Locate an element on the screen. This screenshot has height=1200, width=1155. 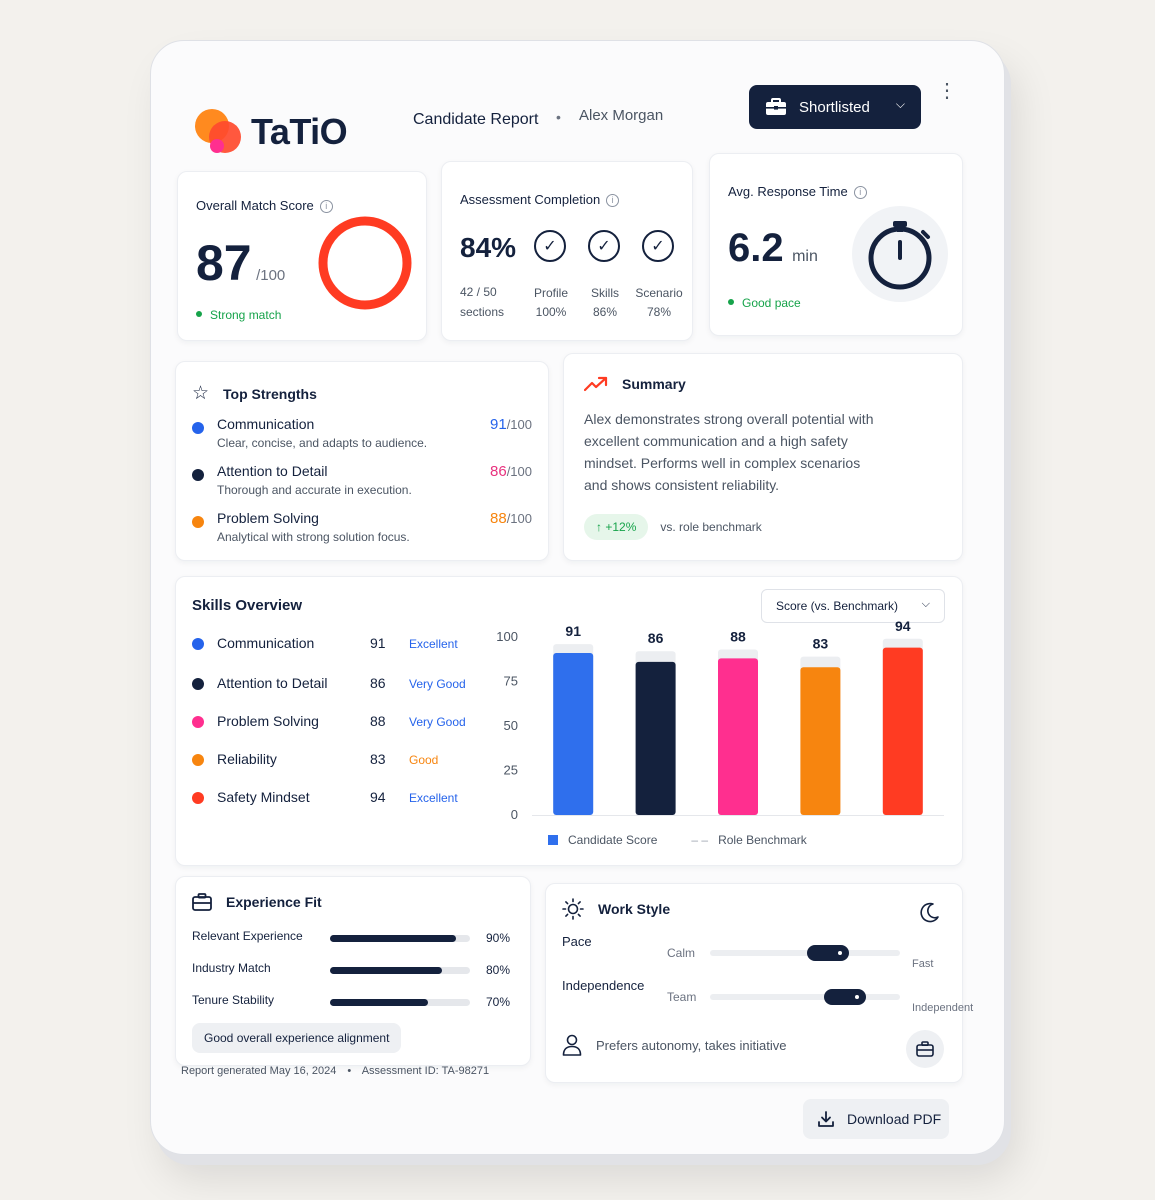
report-generated: Report generated May 16, 2024 is located at coordinates (259, 1071).